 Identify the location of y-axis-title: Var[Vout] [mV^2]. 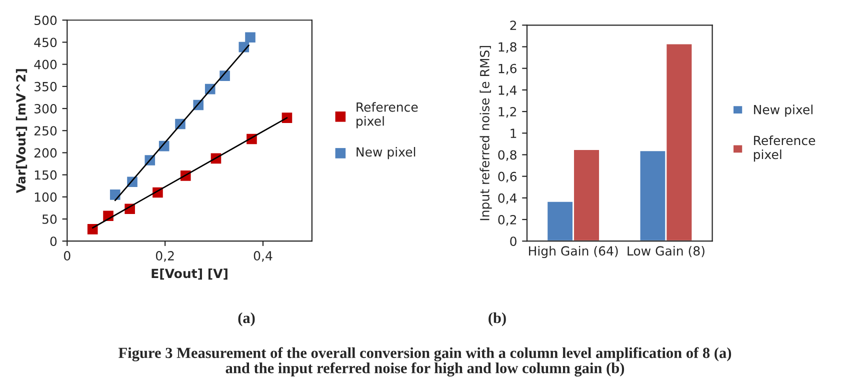
(22, 131).